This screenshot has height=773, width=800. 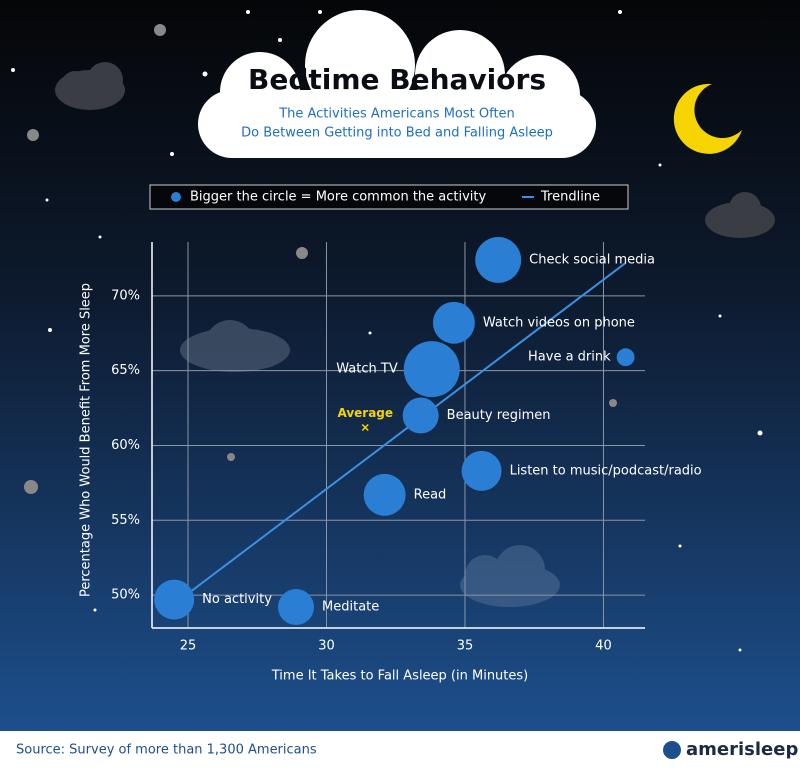 I want to click on bubble-label: Have a drink, so click(x=569, y=357).